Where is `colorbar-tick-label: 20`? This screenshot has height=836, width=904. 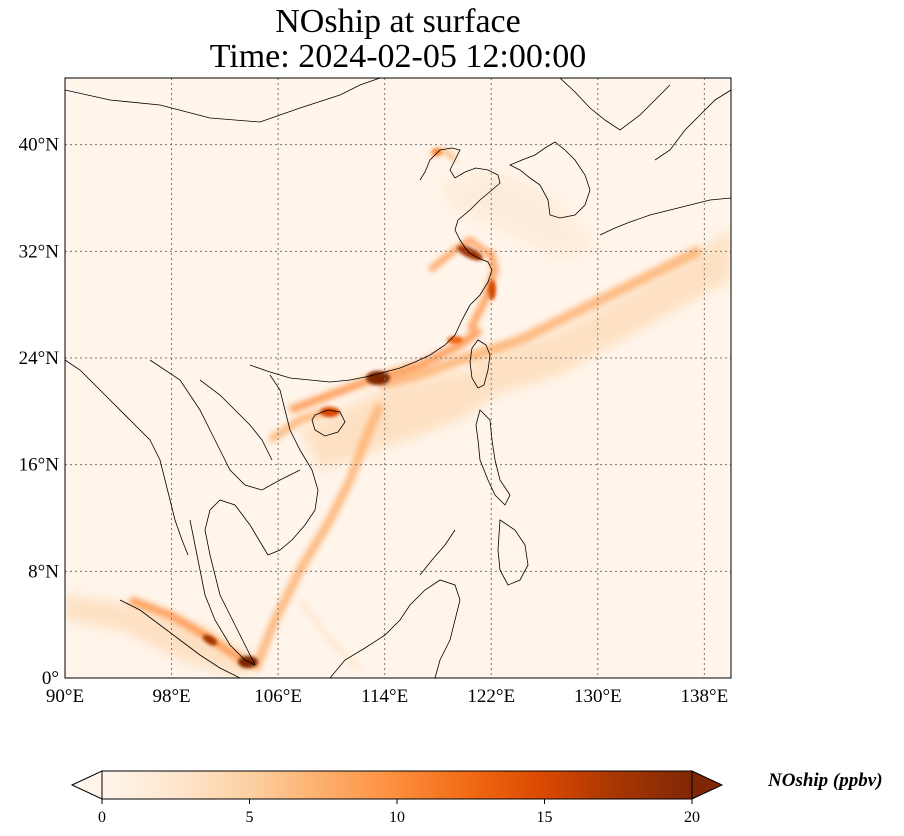
colorbar-tick-label: 20 is located at coordinates (692, 817).